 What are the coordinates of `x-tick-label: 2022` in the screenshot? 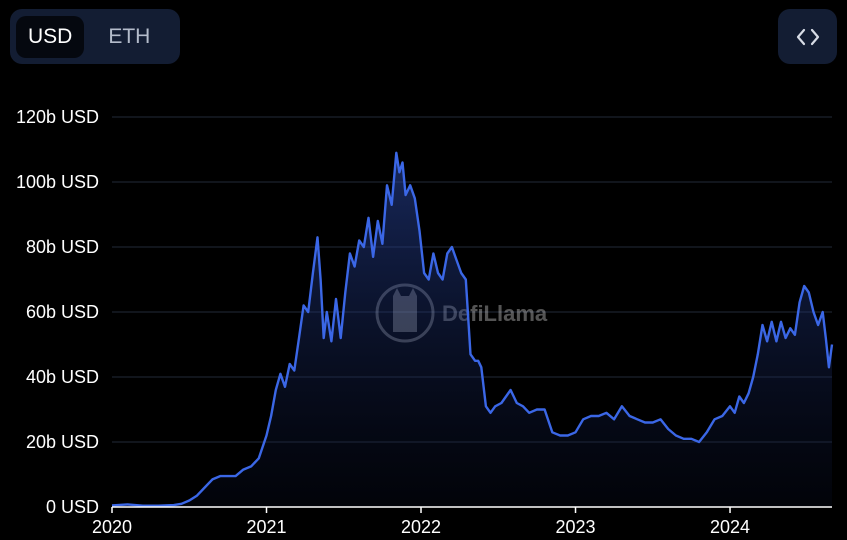 It's located at (421, 527).